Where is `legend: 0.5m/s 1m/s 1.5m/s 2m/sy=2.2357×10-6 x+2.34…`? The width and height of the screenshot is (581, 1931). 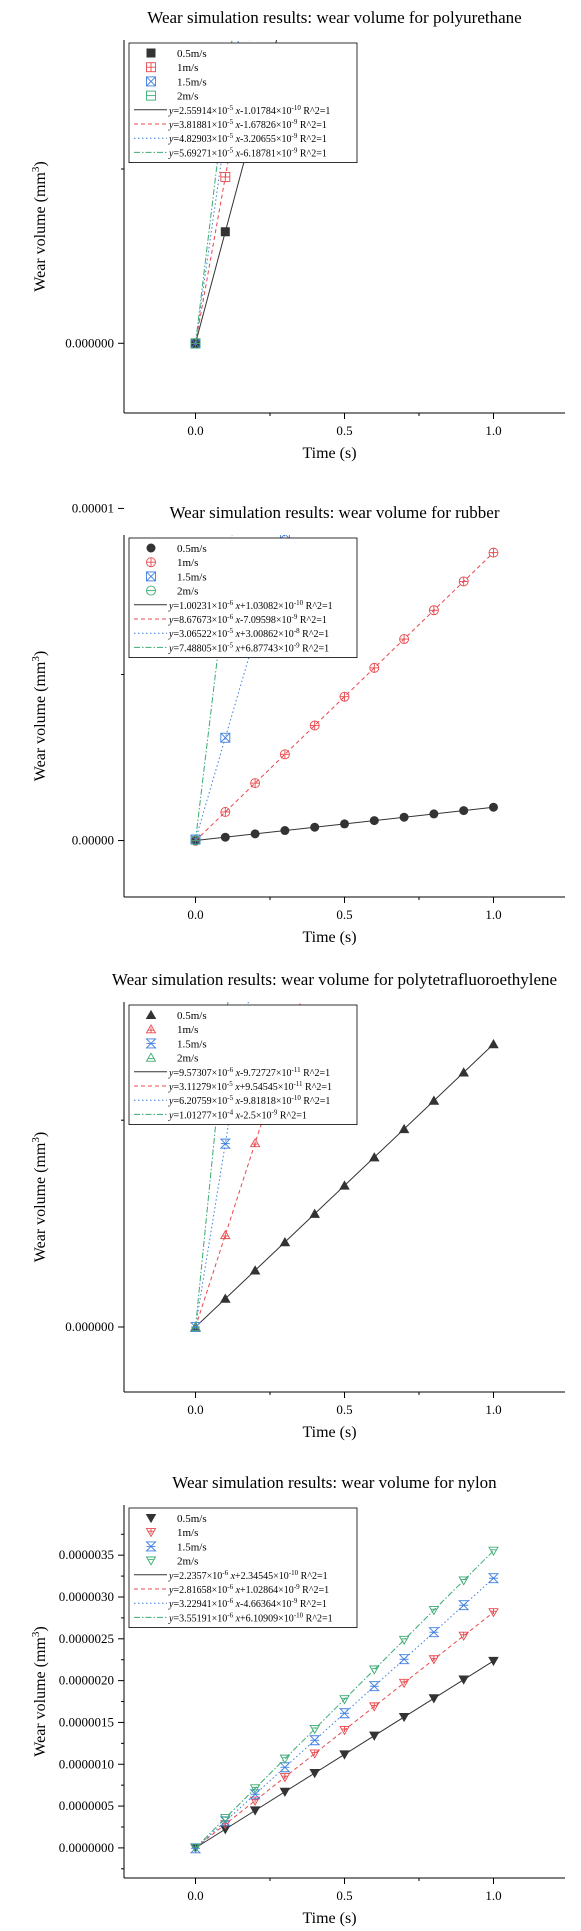 legend: 0.5m/s 1m/s 1.5m/s 2m/sy=2.2357×10-6 x+2.34… is located at coordinates (243, 1567).